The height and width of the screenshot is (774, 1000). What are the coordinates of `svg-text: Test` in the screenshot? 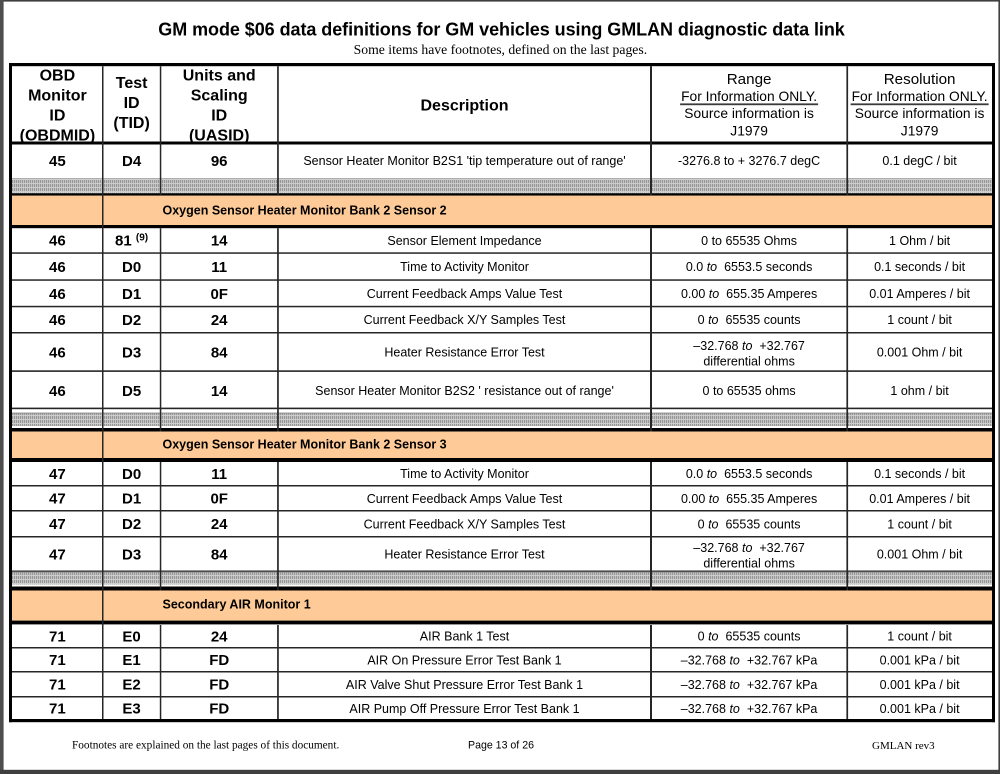 It's located at (132, 83).